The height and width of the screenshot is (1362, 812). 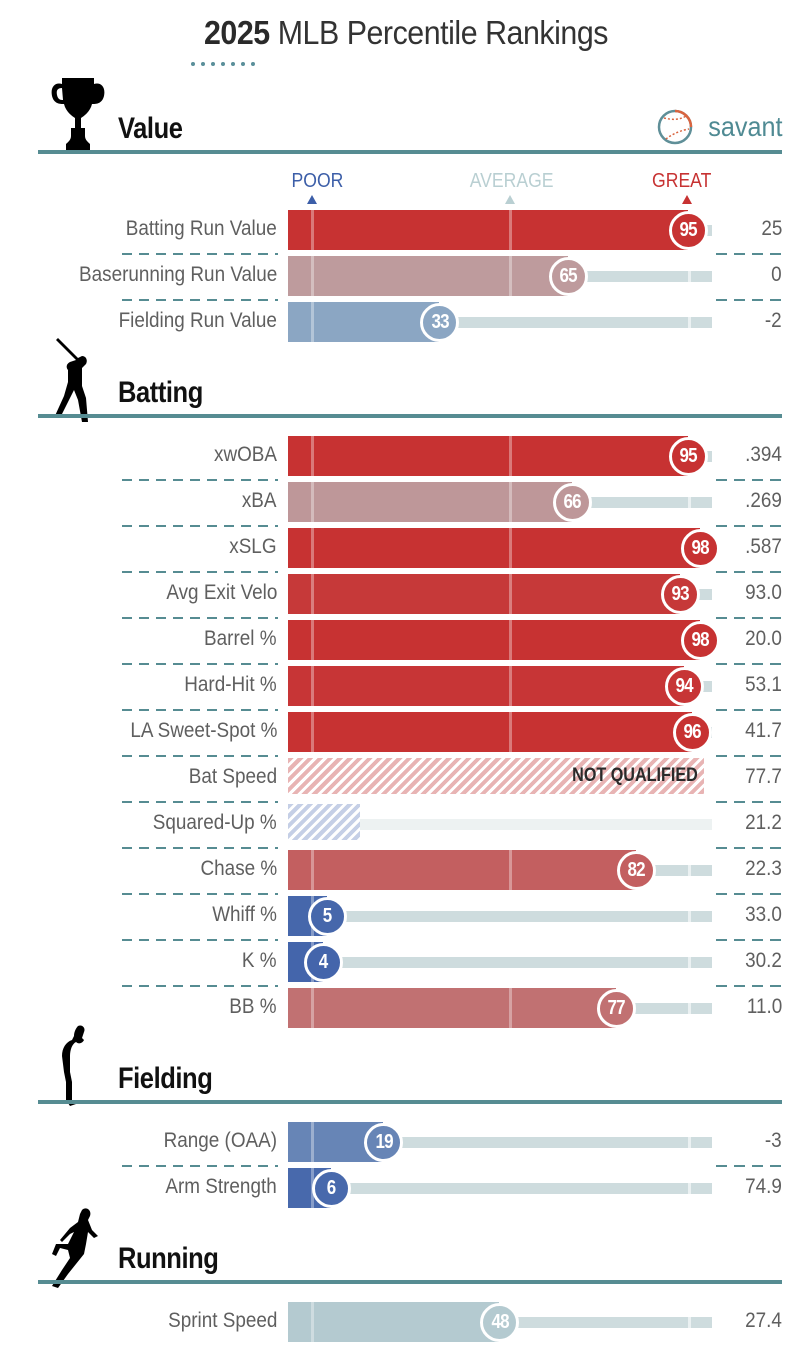 What do you see at coordinates (636, 870) in the screenshot?
I see `percentile-value: 82` at bounding box center [636, 870].